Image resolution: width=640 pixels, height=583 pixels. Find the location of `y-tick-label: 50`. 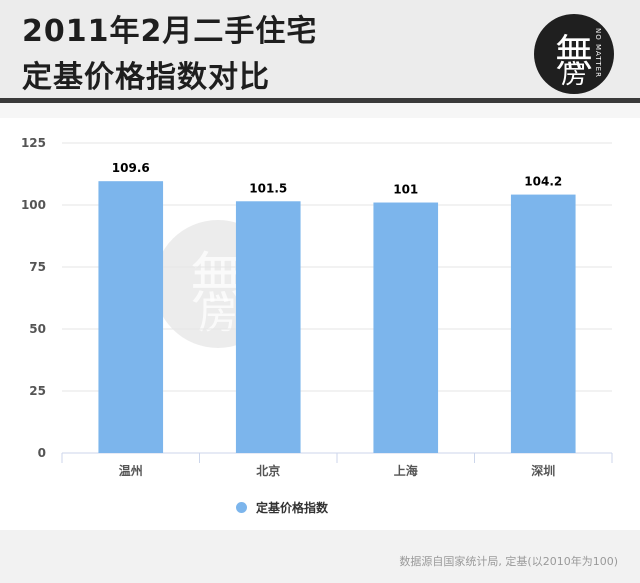

y-tick-label: 50 is located at coordinates (37, 329).